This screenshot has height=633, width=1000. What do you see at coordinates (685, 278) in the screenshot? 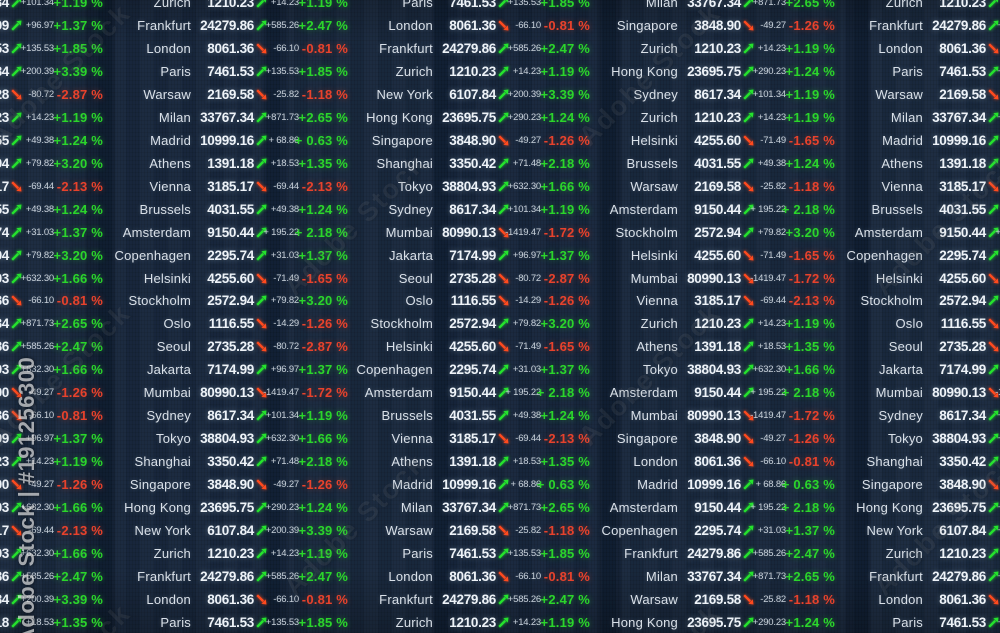
I see `quote-row: Mumbai 80990.13 -1419.47 -1.72 %` at bounding box center [685, 278].